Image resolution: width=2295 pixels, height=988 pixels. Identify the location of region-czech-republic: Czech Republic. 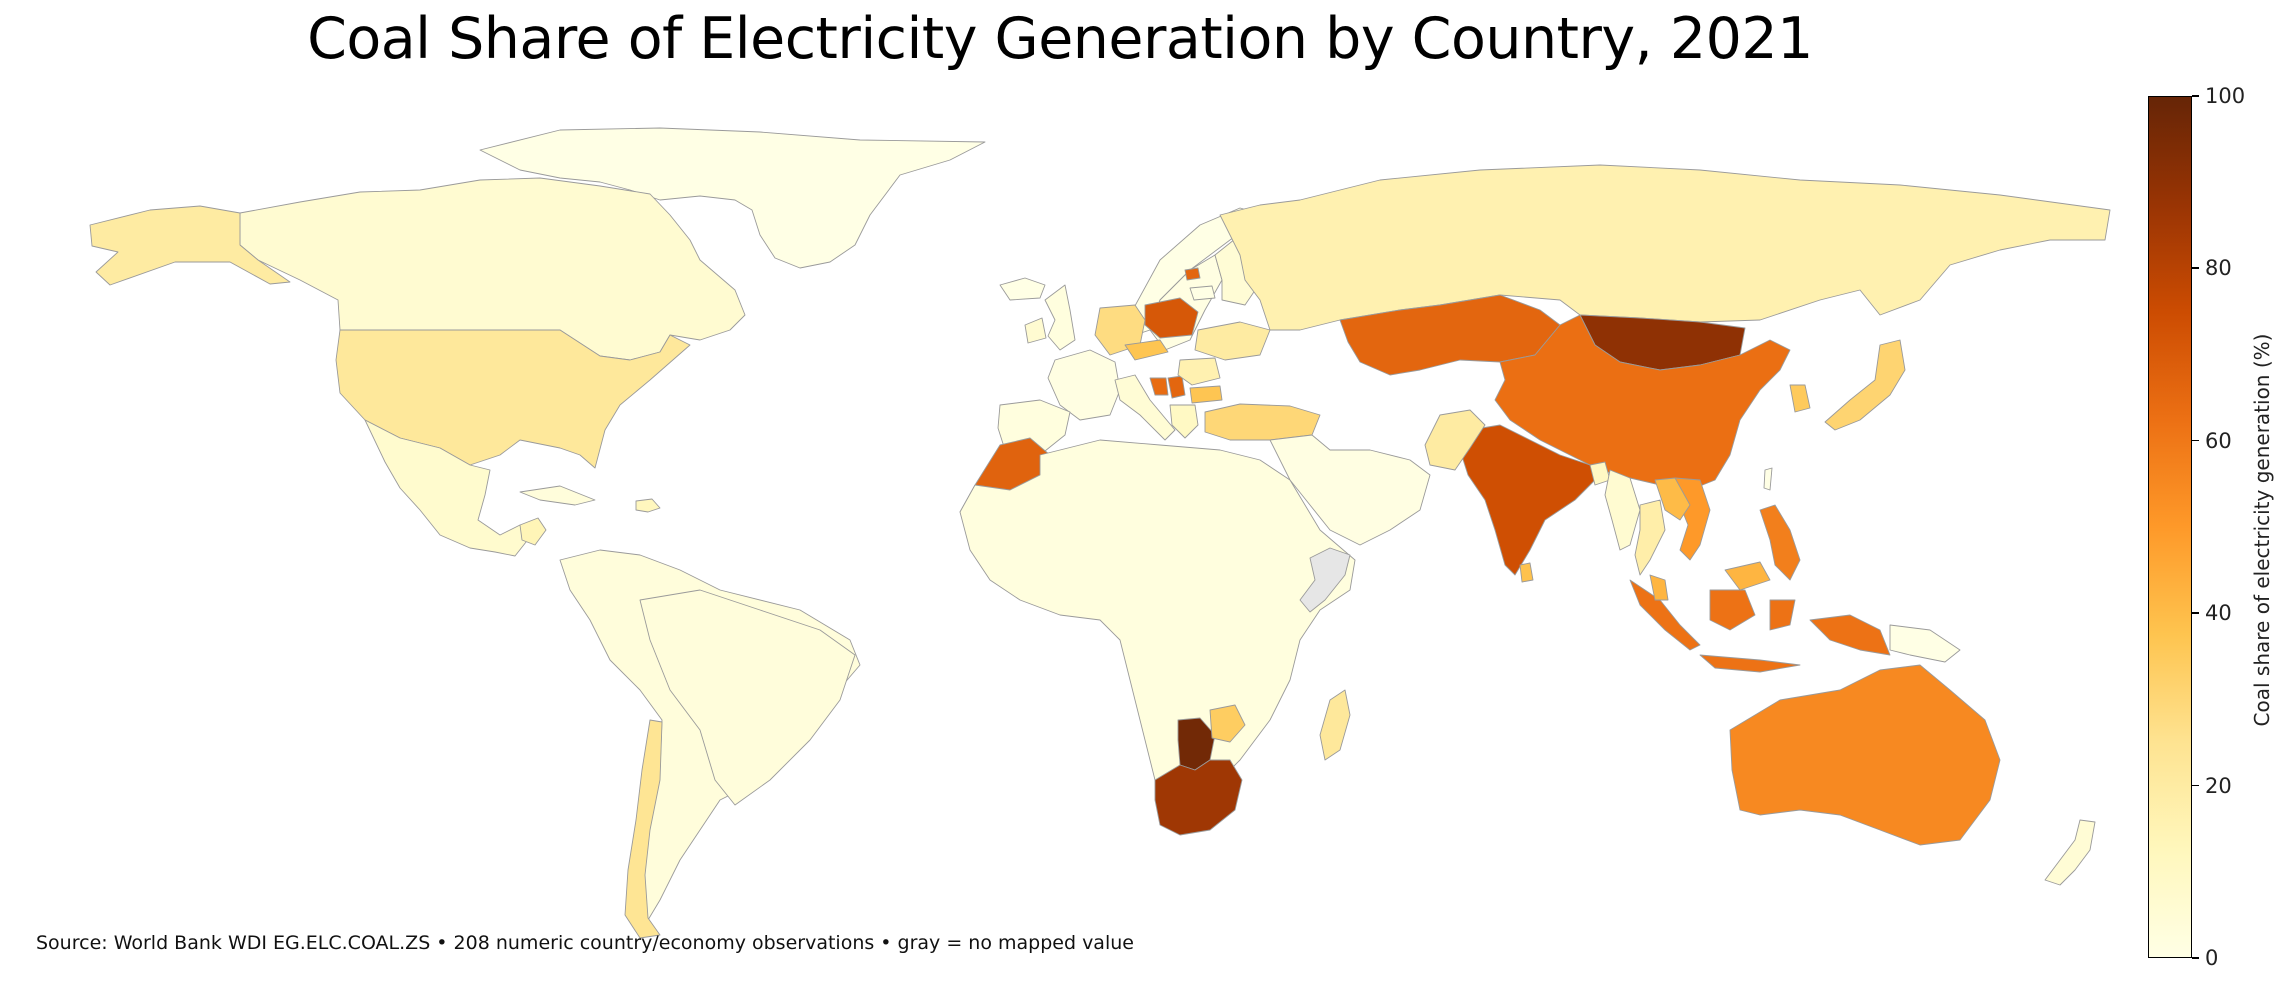
(1146, 350).